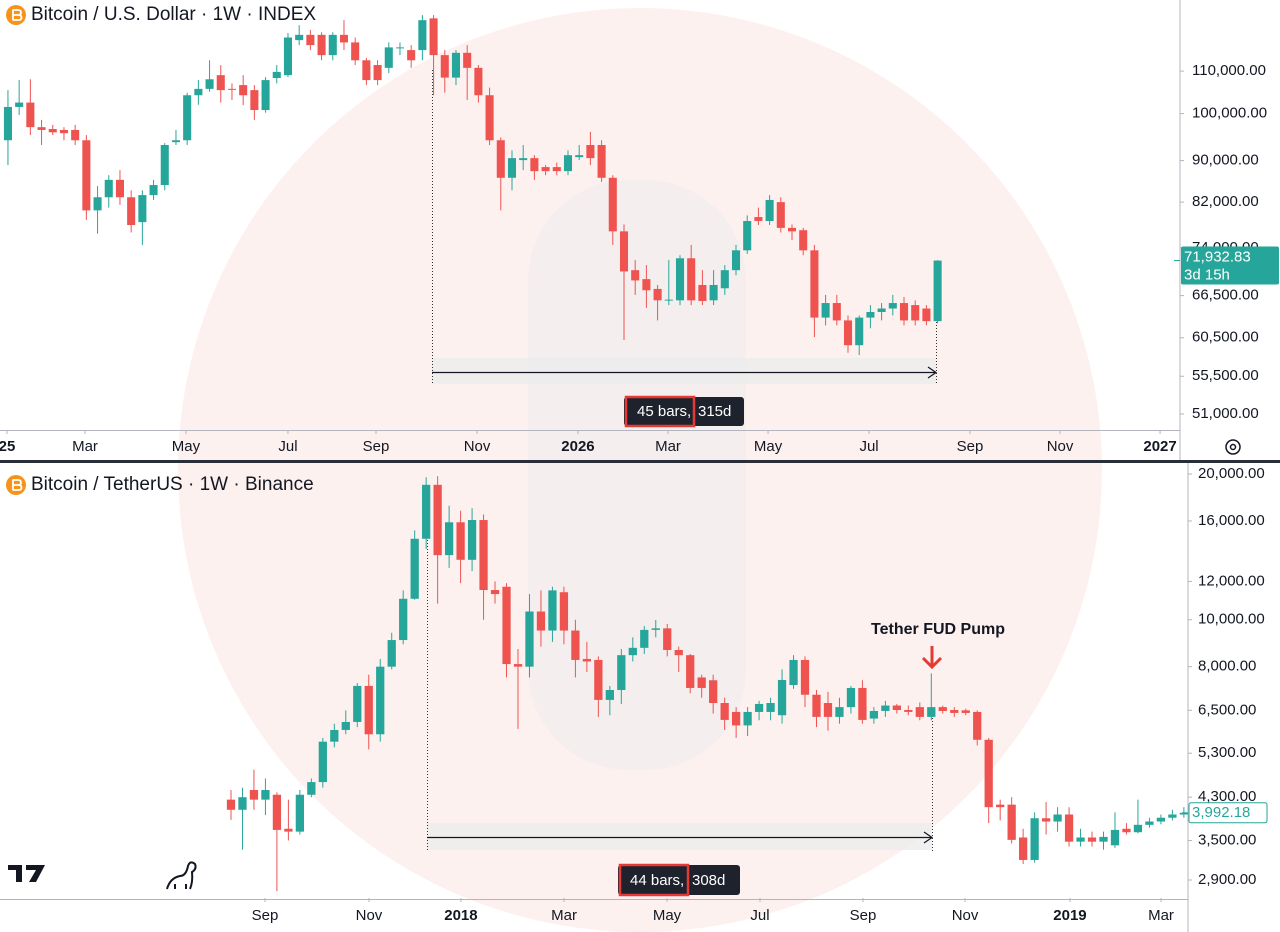 This screenshot has width=1280, height=932. What do you see at coordinates (369, 915) in the screenshot?
I see `x-tick-label: Nov` at bounding box center [369, 915].